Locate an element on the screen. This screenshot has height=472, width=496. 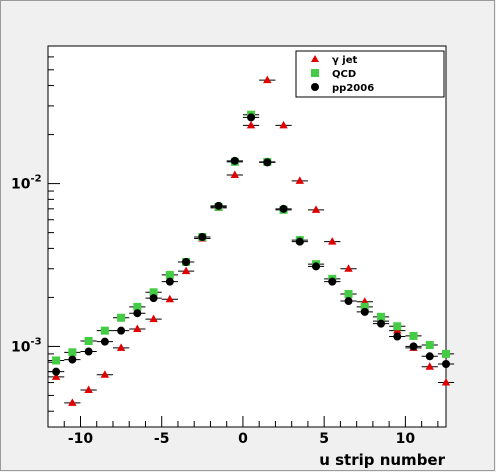
legend-marker-square is located at coordinates (315, 73).